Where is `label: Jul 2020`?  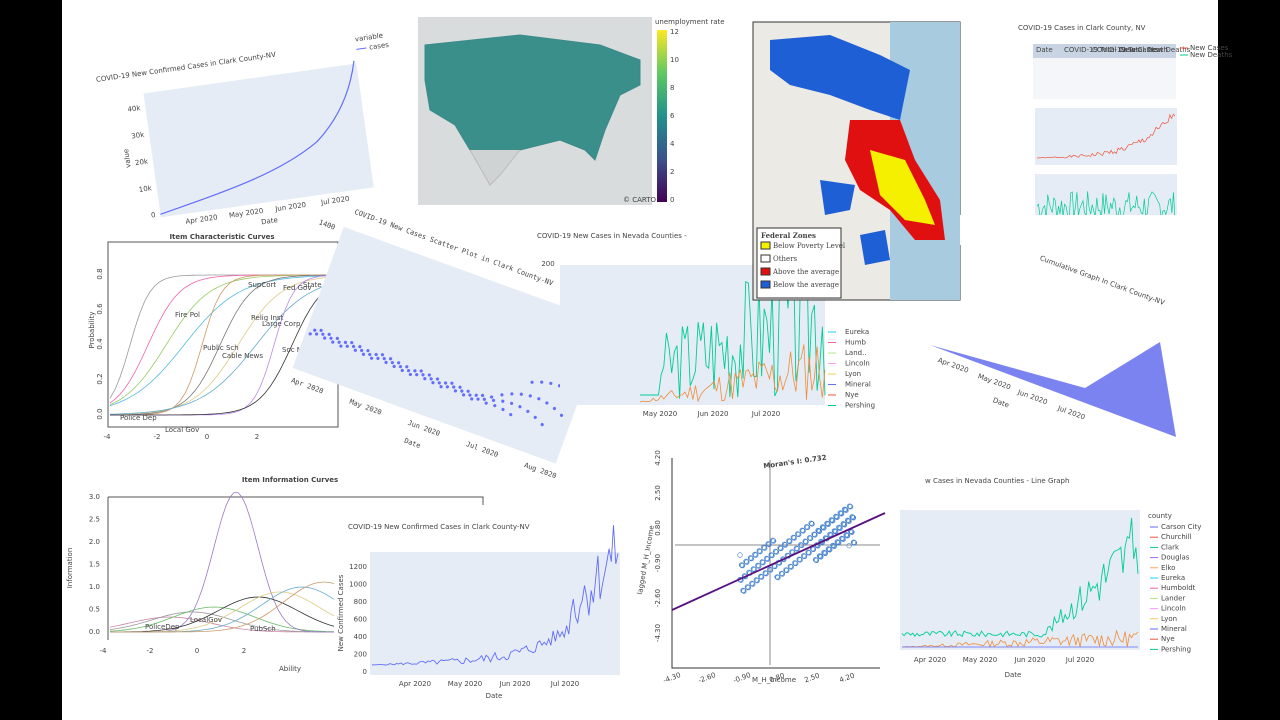
label: Jul 2020 is located at coordinates (766, 414).